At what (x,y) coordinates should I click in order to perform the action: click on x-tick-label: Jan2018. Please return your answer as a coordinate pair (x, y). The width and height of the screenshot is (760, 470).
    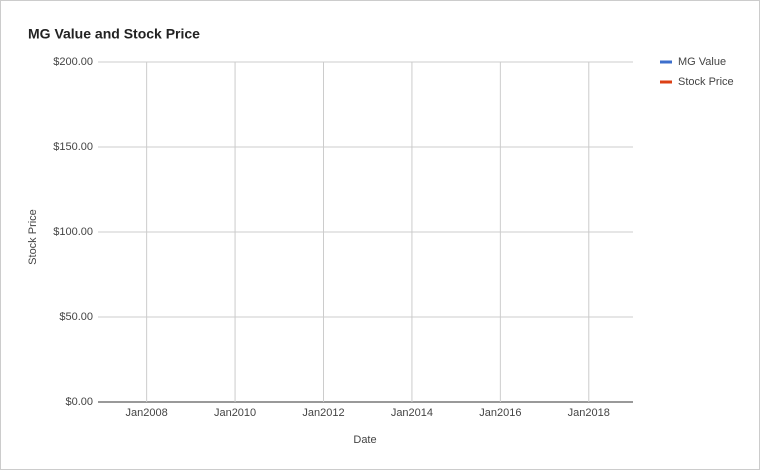
    Looking at the image, I should click on (589, 413).